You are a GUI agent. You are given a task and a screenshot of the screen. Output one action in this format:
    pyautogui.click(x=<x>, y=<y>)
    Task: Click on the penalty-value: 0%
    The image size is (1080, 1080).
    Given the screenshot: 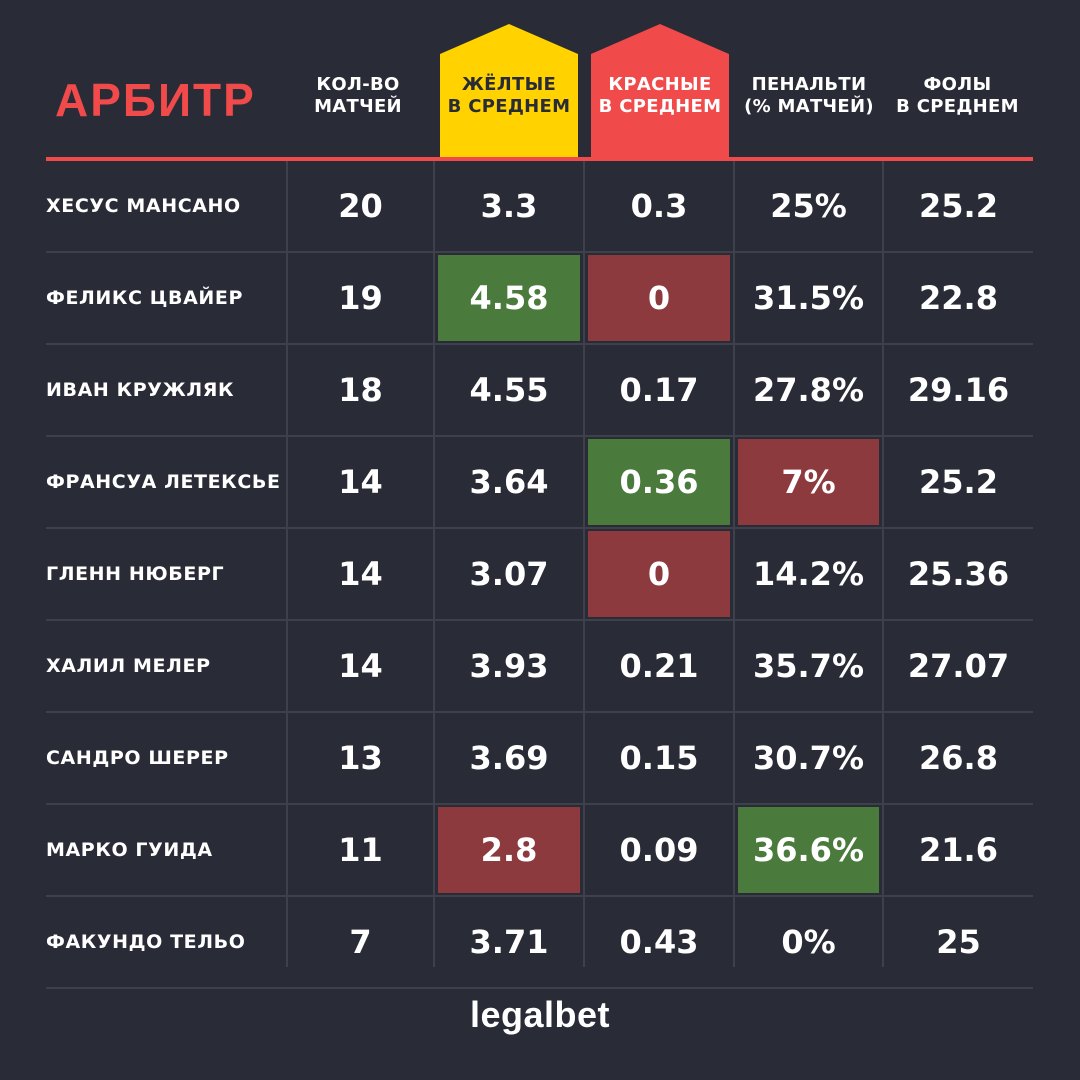 What is the action you would take?
    pyautogui.click(x=808, y=942)
    